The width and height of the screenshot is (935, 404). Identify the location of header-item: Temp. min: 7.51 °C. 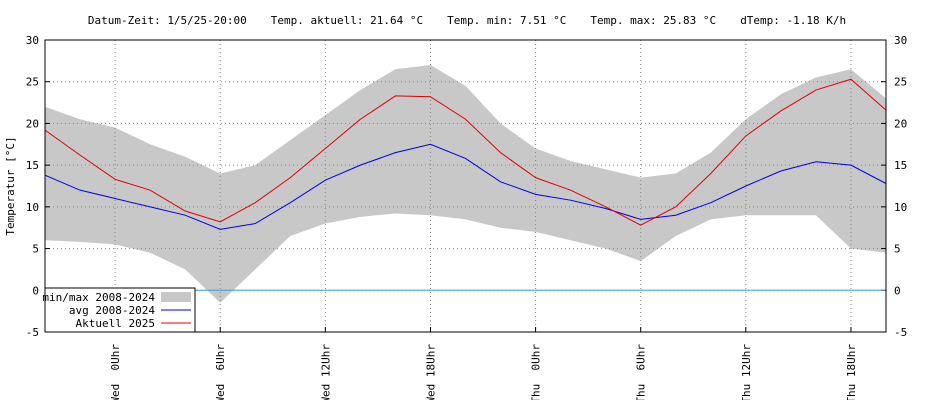
(506, 20).